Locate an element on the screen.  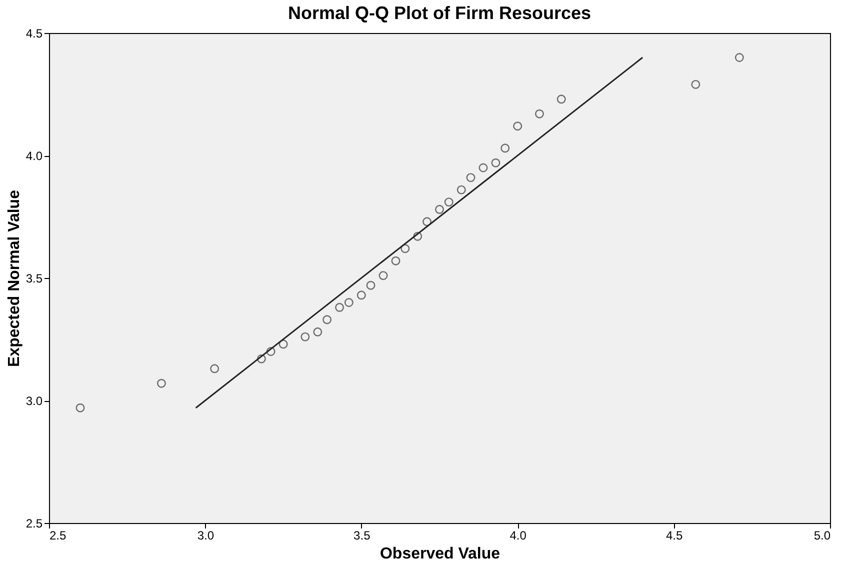
x-tick-label: 3.5 is located at coordinates (362, 535).